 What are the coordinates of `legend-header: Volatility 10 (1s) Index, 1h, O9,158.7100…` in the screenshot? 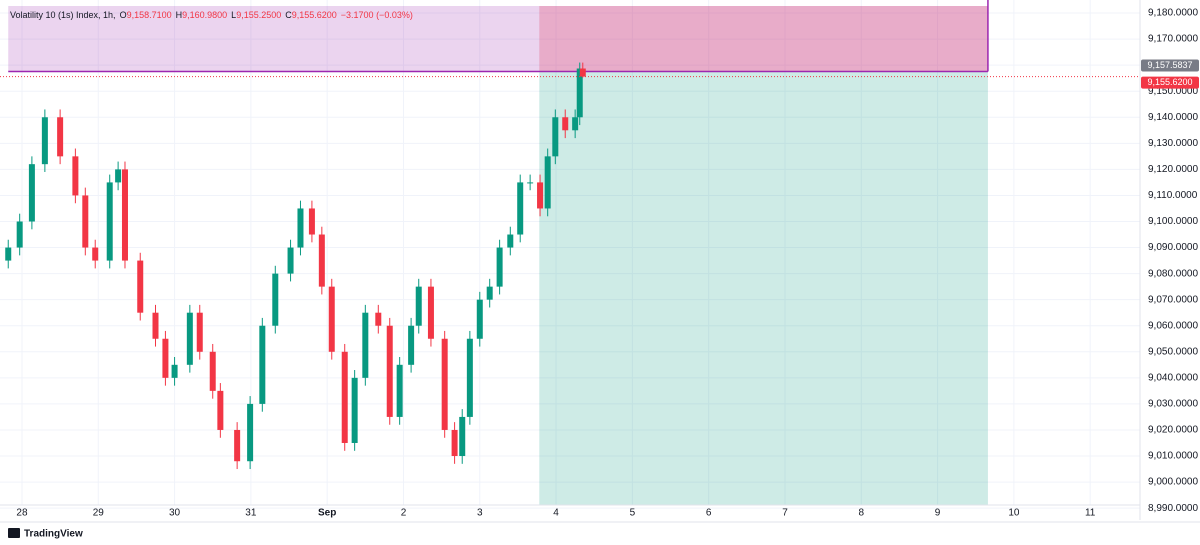 It's located at (211, 15).